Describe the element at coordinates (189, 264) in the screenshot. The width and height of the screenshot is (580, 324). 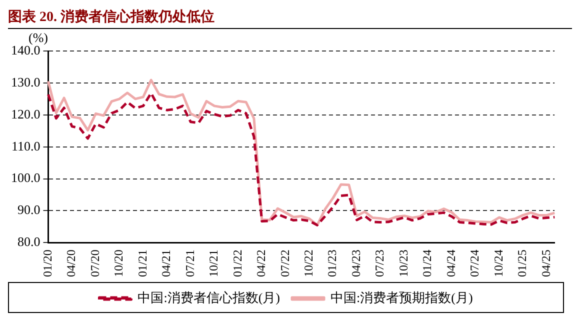
I see `x-tick-label: 07/21` at that location.